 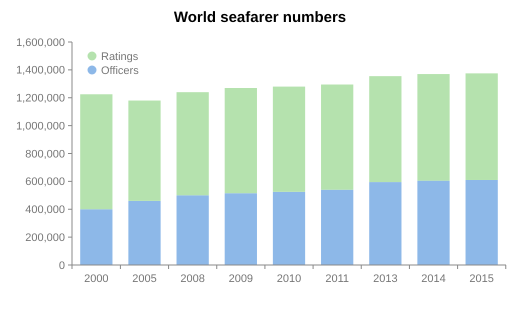 What do you see at coordinates (40, 42) in the screenshot?
I see `y-tick-label: 1,600,000` at bounding box center [40, 42].